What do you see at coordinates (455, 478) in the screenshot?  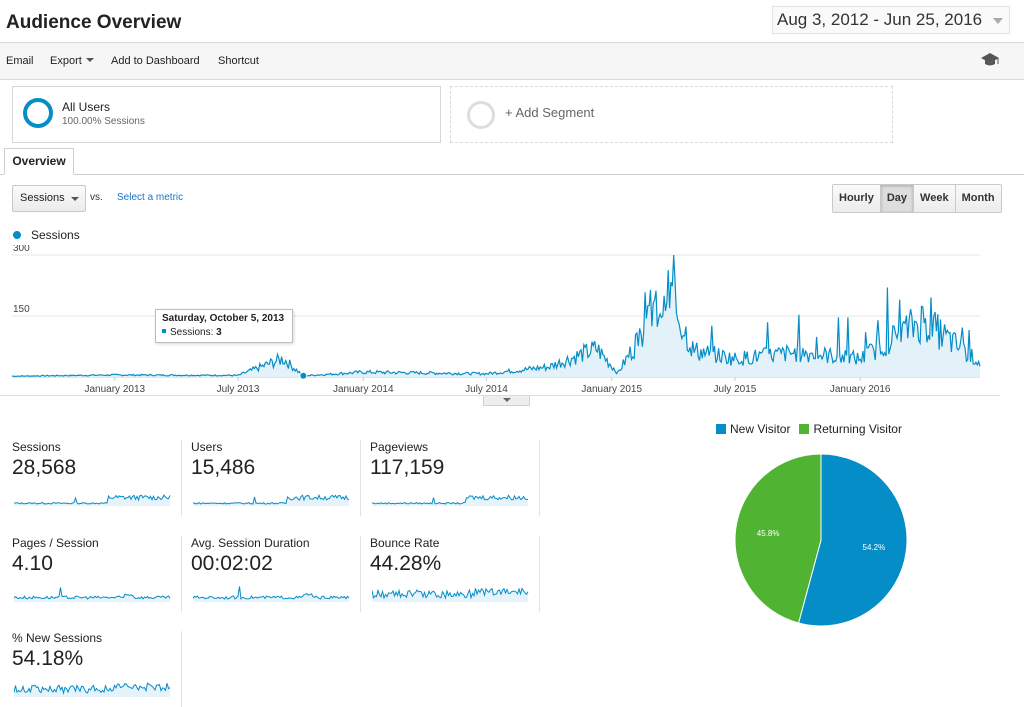 I see `metric-card: Pageviews 117,159` at bounding box center [455, 478].